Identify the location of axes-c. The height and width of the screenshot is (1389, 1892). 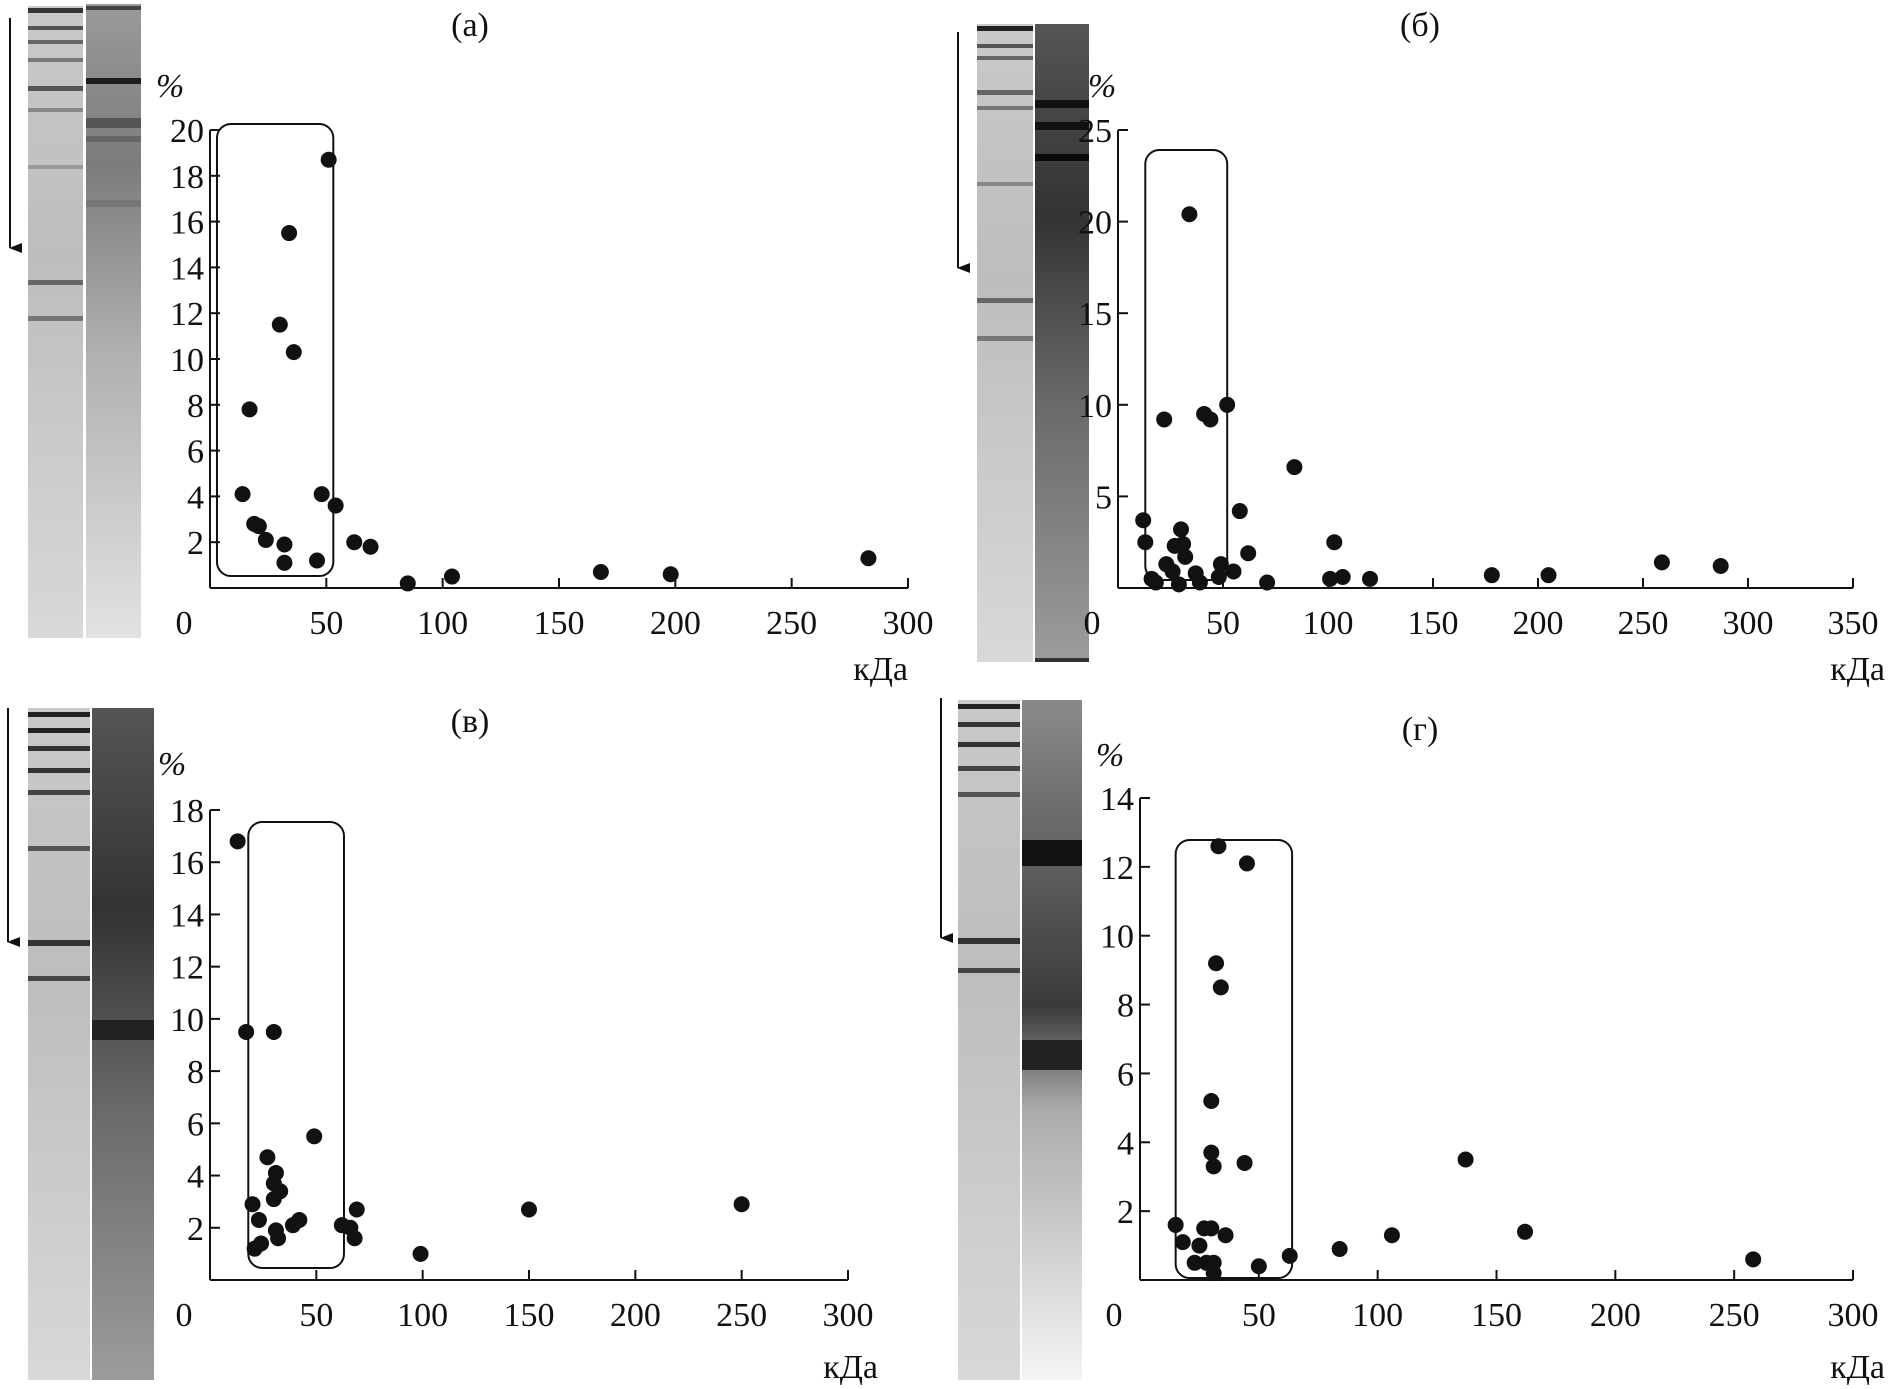
(529, 1045).